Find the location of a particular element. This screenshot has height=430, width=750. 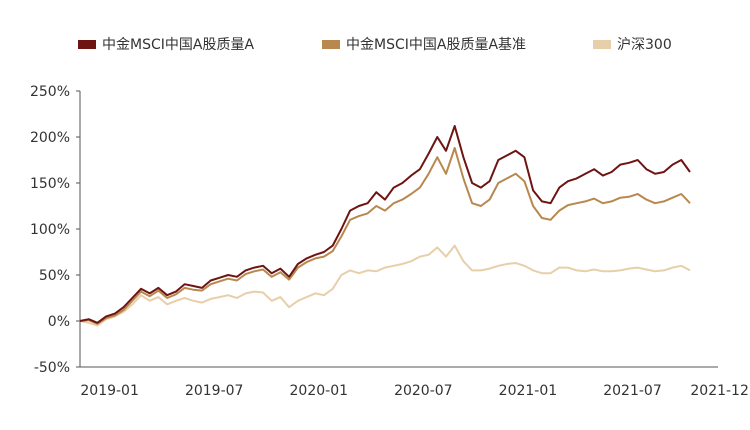

legend-label-0: 中金MSCI中国A股质量A is located at coordinates (178, 45).